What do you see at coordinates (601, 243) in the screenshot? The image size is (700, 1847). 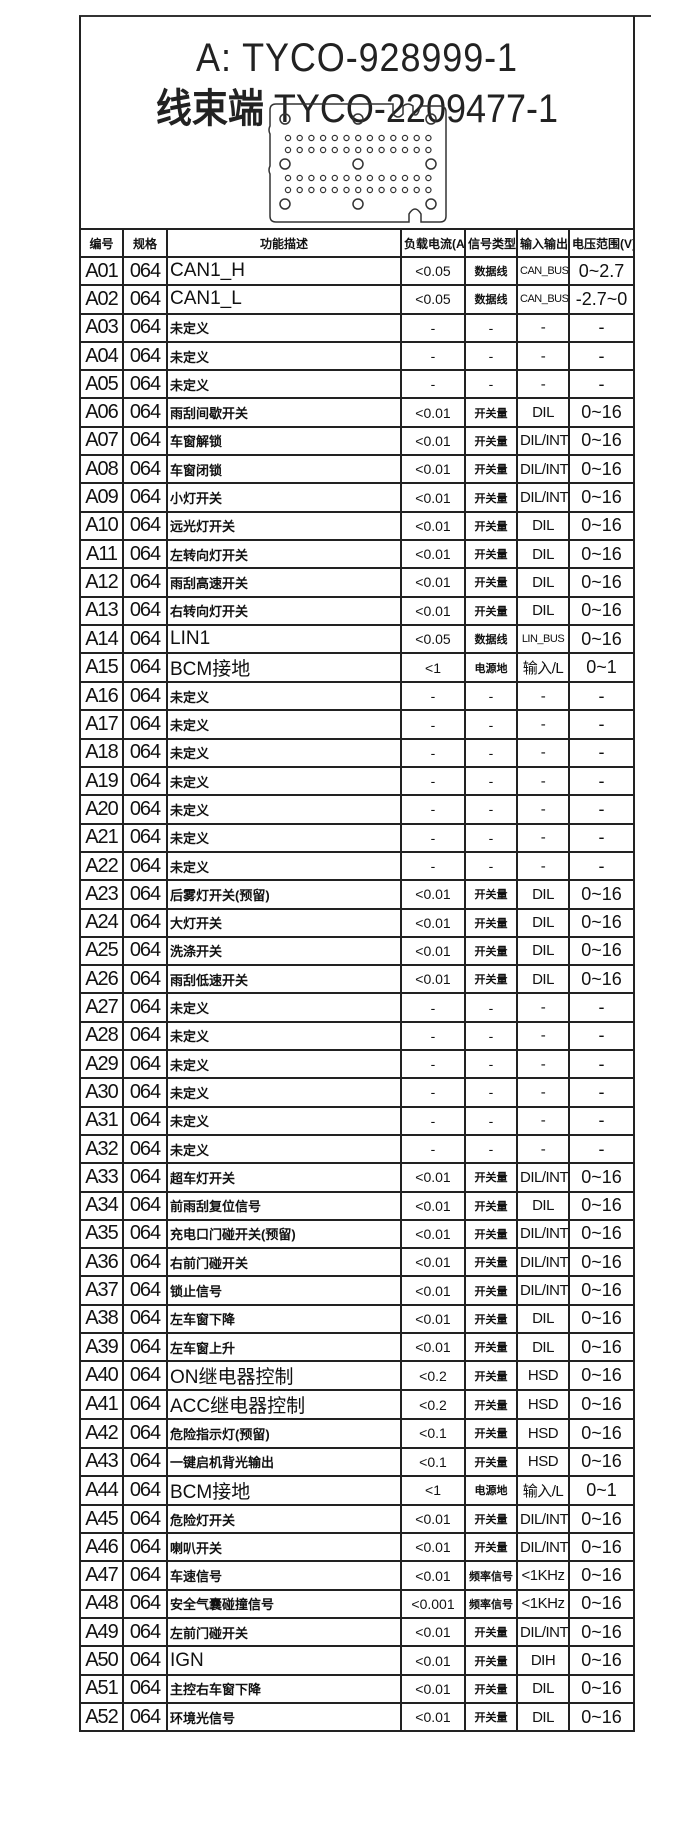 I see `header-voltage-range: 电压范围(V)` at bounding box center [601, 243].